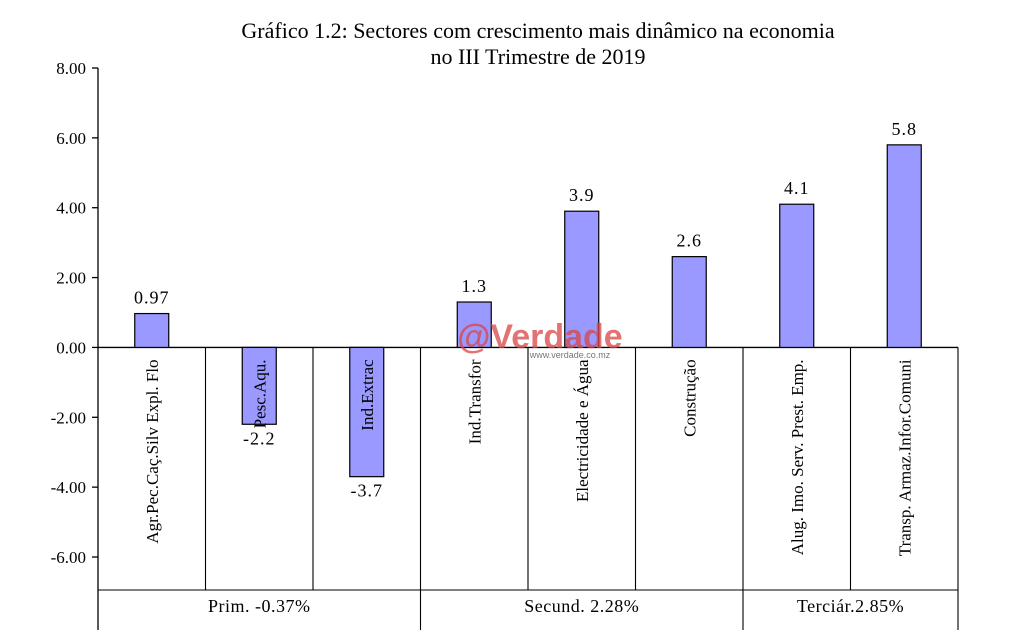 The image size is (1024, 635). Describe the element at coordinates (68, 487) in the screenshot. I see `y-tick-label: -4.00` at that location.